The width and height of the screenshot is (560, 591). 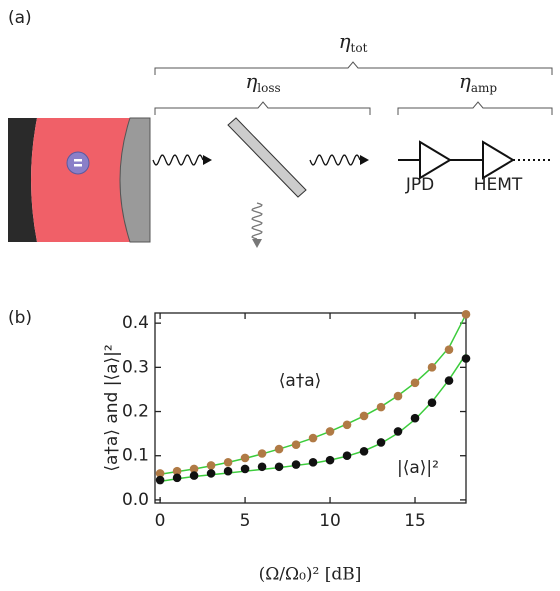 What do you see at coordinates (475, 160) in the screenshot?
I see `amplifier-chain` at bounding box center [475, 160].